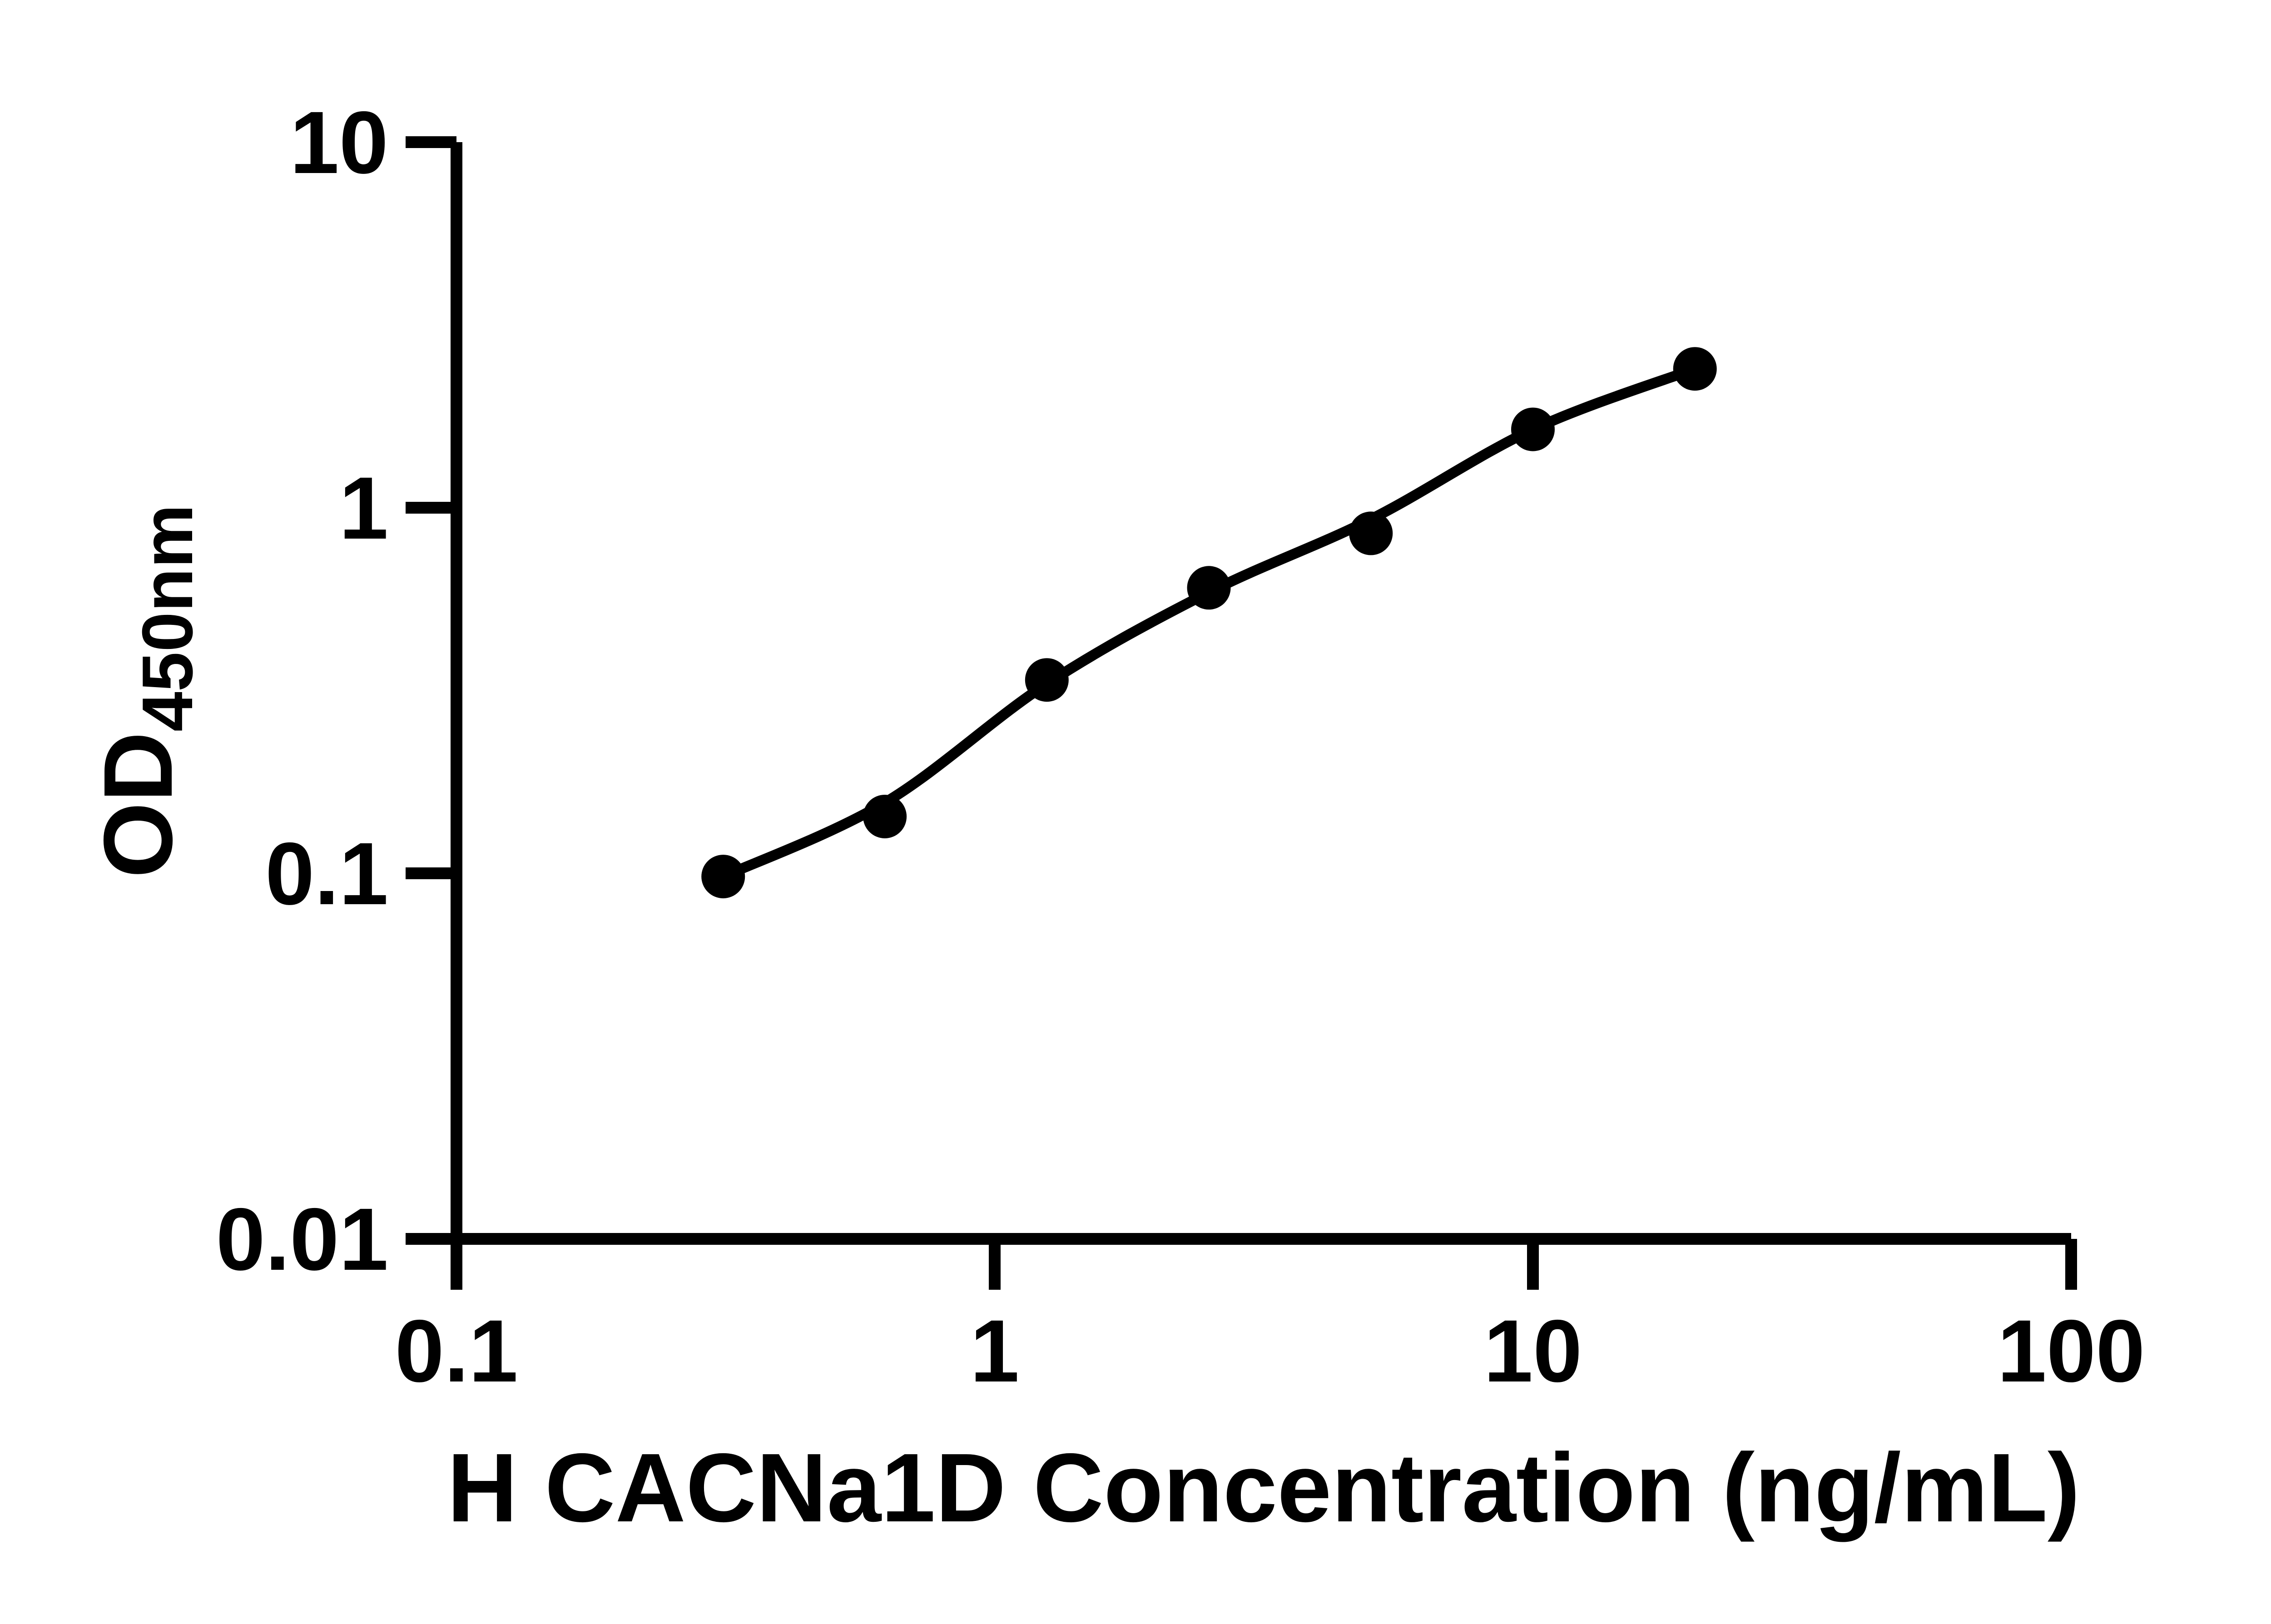 The width and height of the screenshot is (2271, 1624). What do you see at coordinates (339, 142) in the screenshot?
I see `y-tick-label: 10` at bounding box center [339, 142].